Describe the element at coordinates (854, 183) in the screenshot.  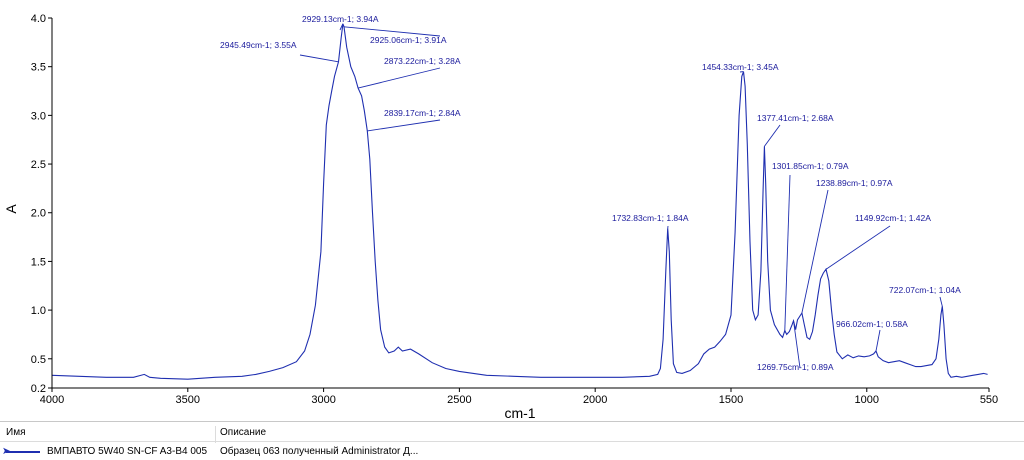
I see `peak-annotation-label: 1238.89cm-1; 0.97A` at that location.